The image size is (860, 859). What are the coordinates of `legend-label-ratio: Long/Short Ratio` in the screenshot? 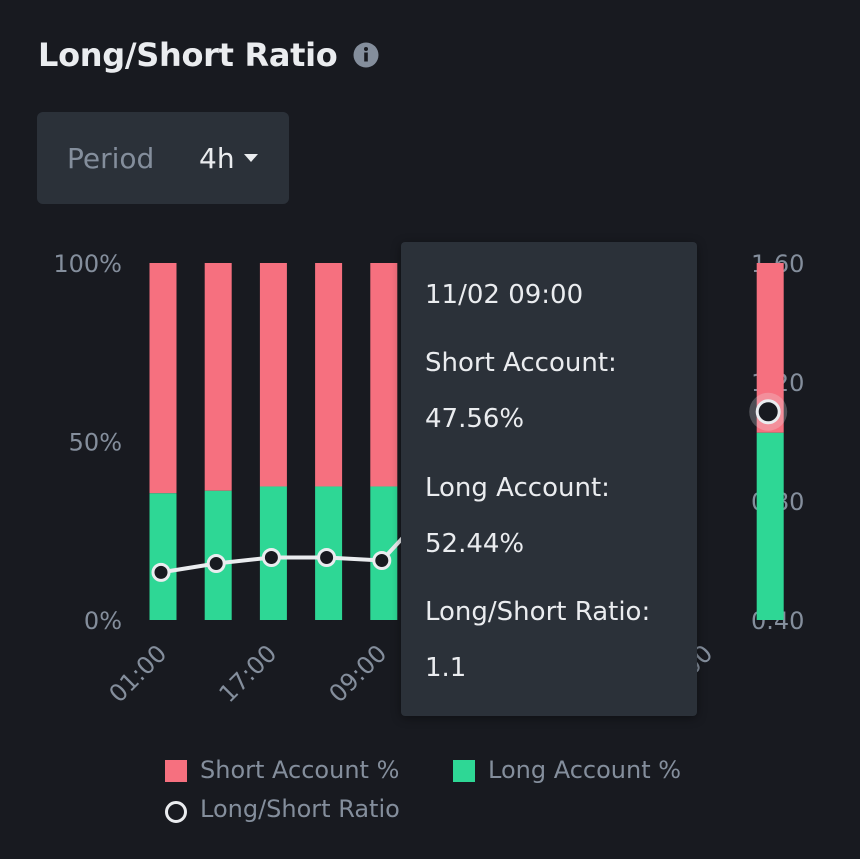 It's located at (300, 809).